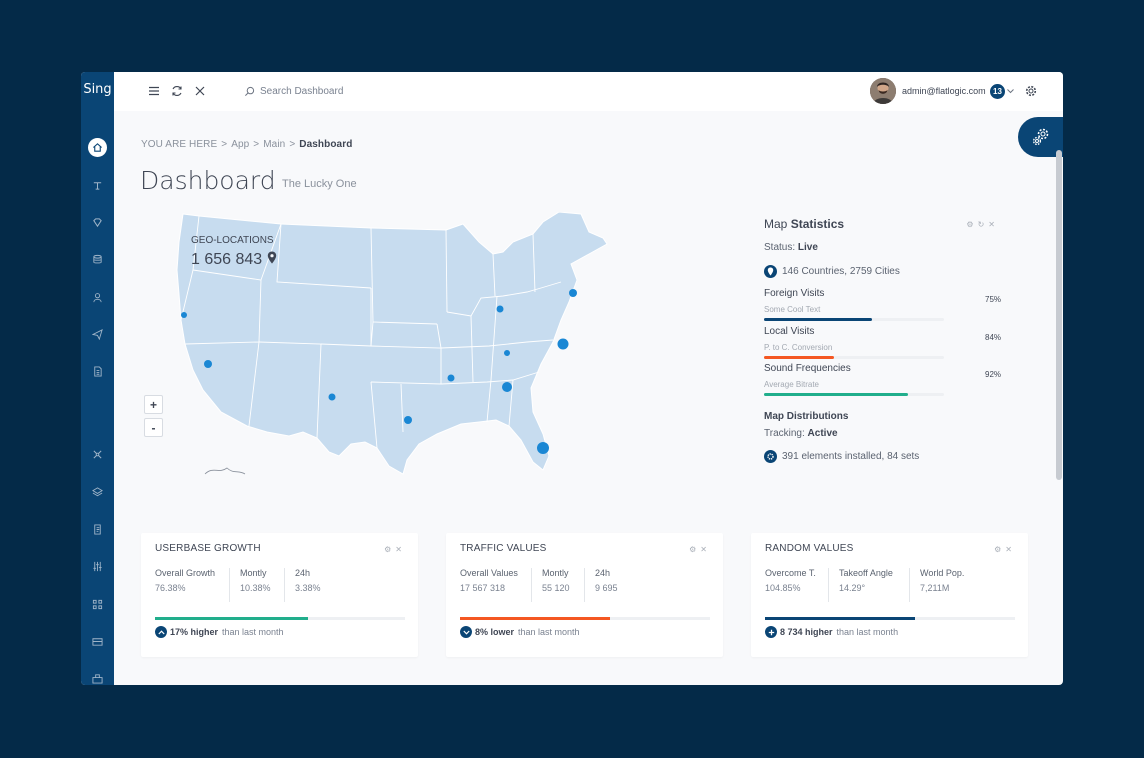  I want to click on metric-percent: 84%, so click(993, 337).